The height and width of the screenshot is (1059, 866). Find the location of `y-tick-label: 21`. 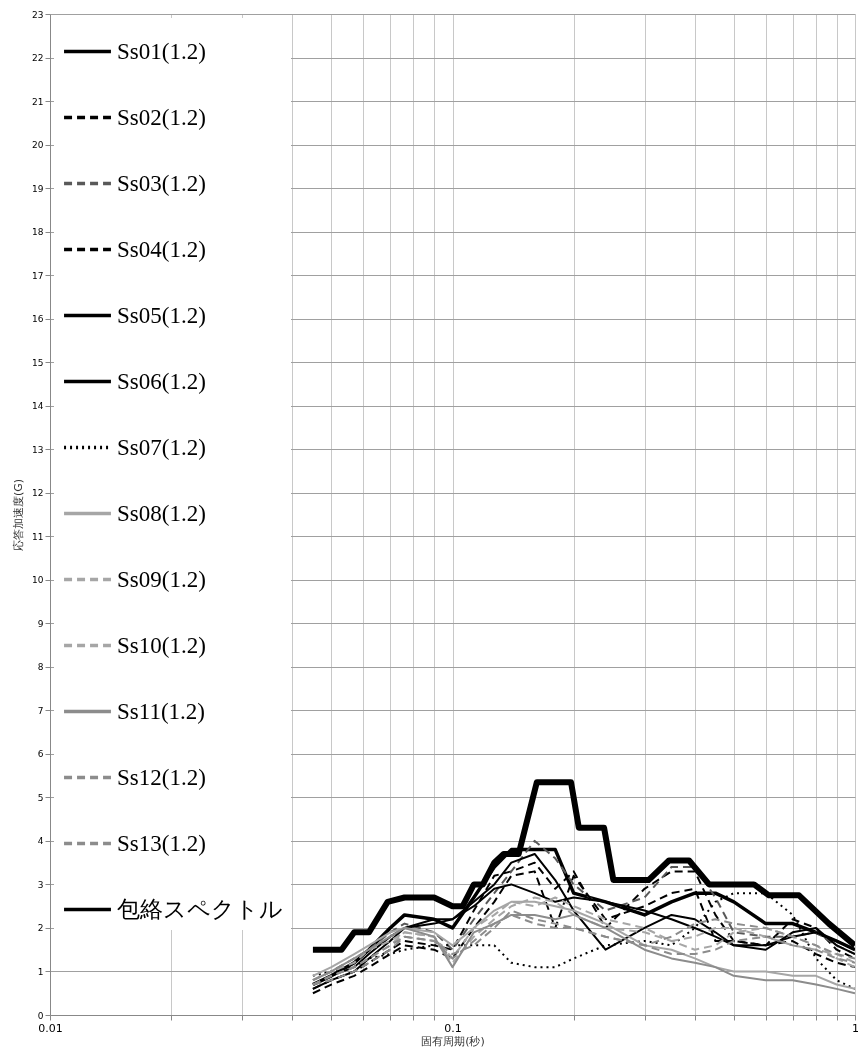

y-tick-label: 21 is located at coordinates (38, 101).